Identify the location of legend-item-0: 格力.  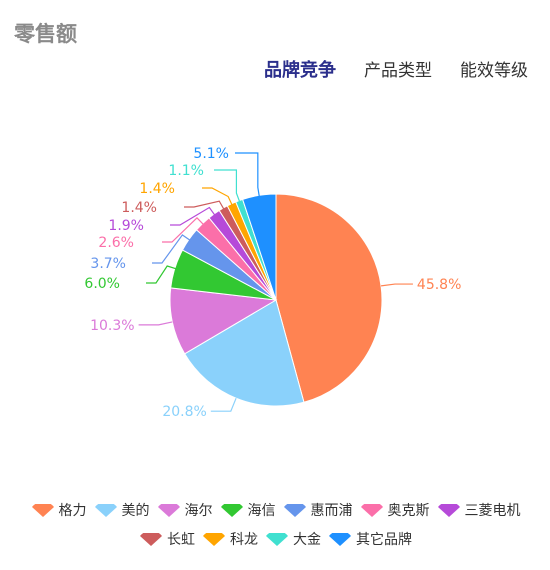
(58, 510).